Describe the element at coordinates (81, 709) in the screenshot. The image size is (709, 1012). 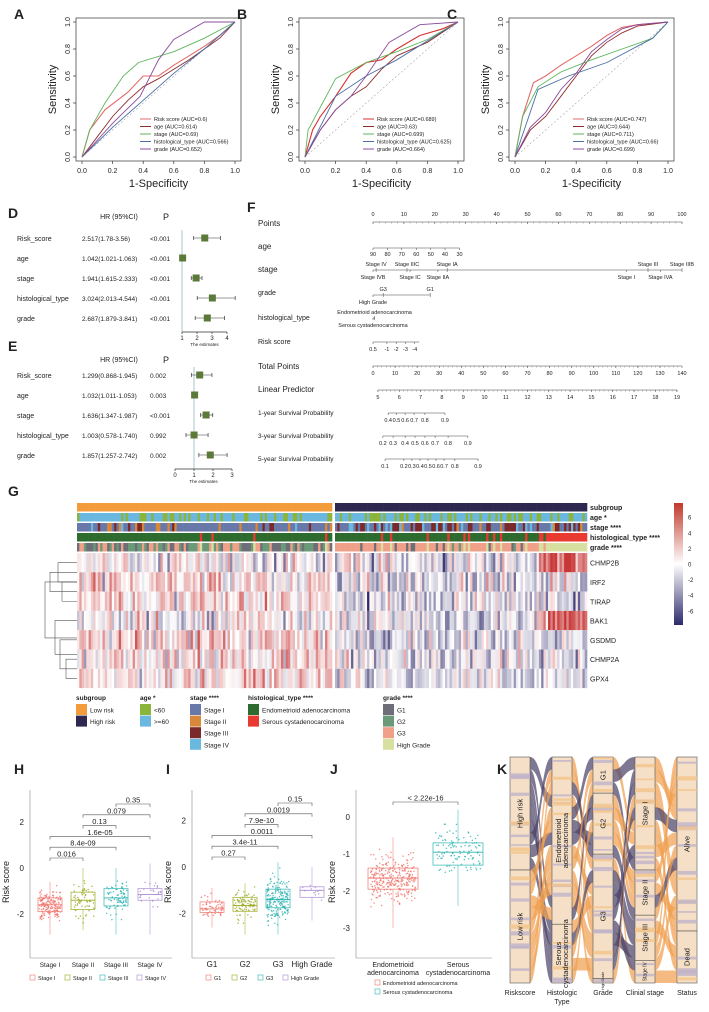
I see `legend-swatch` at that location.